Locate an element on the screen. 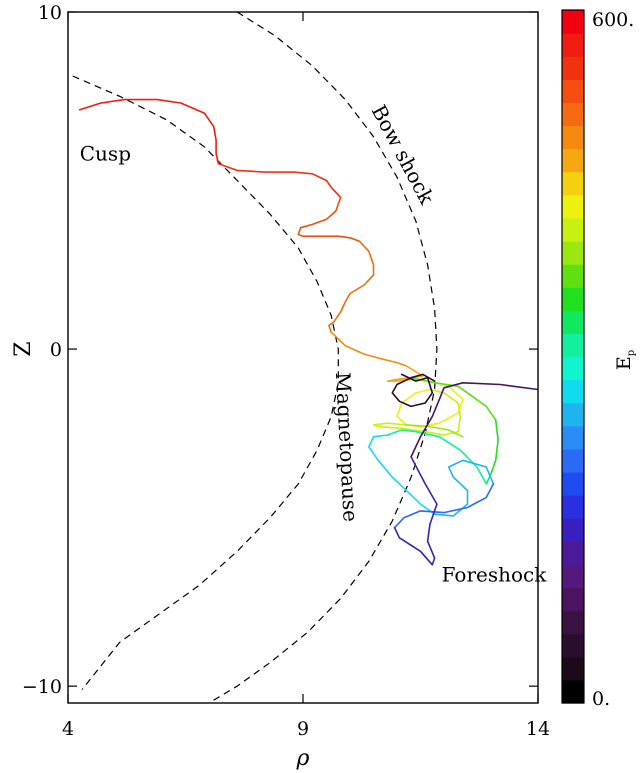  annotation-cusp: Cusp is located at coordinates (105, 153).